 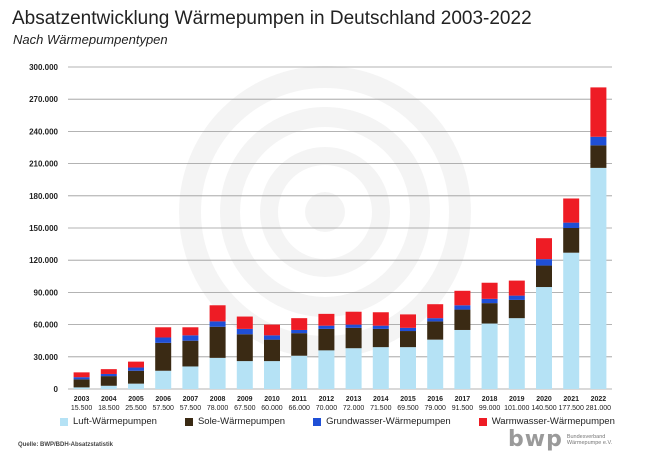 I want to click on x-tick-label: 2014, so click(x=381, y=399).